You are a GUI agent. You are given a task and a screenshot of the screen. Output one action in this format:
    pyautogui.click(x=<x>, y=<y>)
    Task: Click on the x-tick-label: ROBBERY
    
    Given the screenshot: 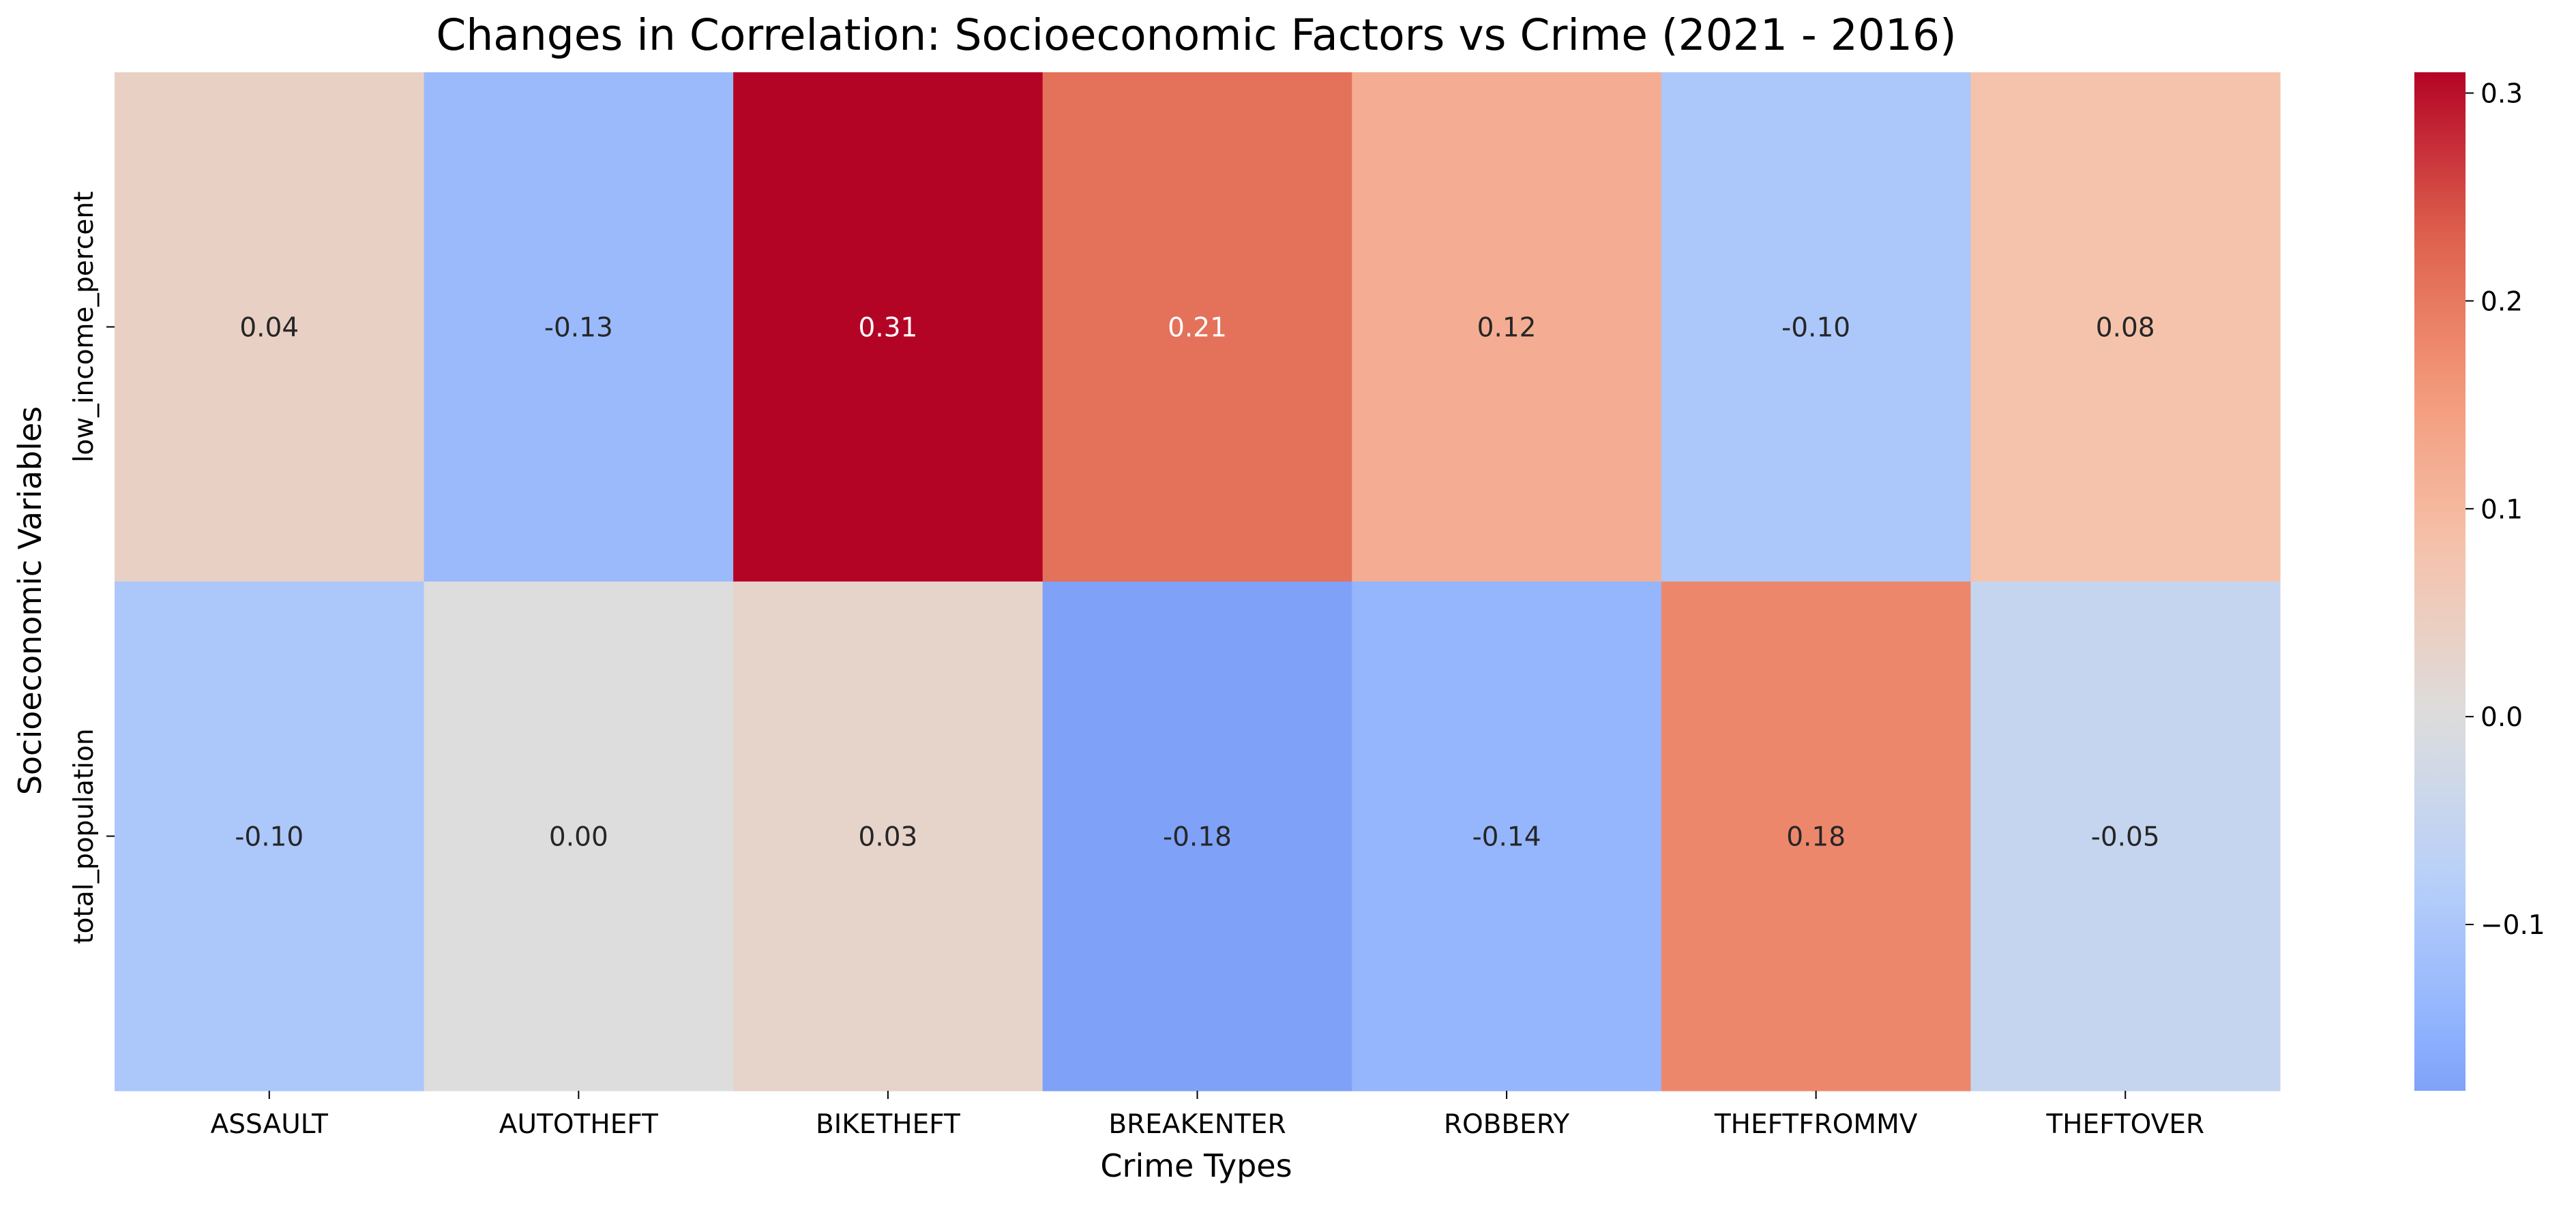 What is the action you would take?
    pyautogui.click(x=1507, y=1124)
    